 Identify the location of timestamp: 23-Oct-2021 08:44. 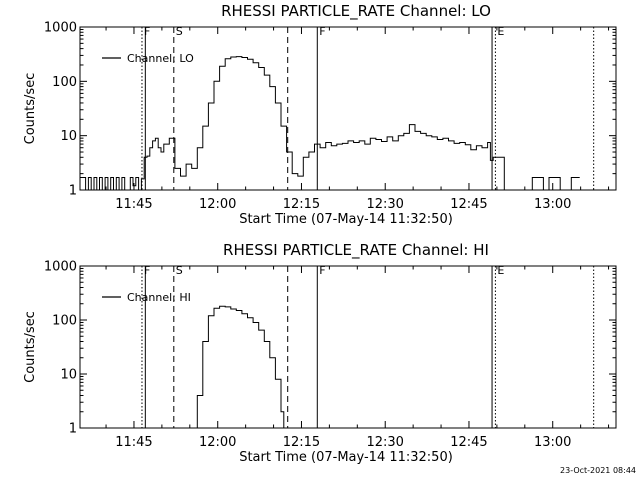
(598, 470).